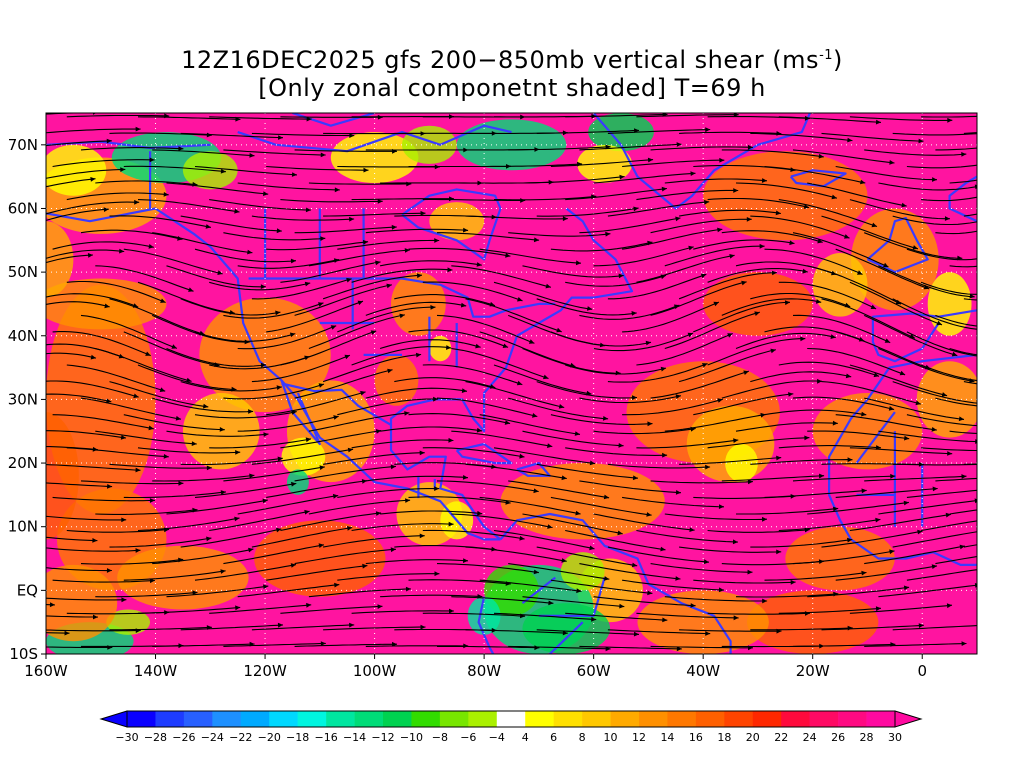 Image resolution: width=1024 pixels, height=768 pixels. Describe the element at coordinates (27, 399) in the screenshot. I see `latitude-axis: 70N 60N 50N 40N 30N 20N 10N EQ 10S` at that location.